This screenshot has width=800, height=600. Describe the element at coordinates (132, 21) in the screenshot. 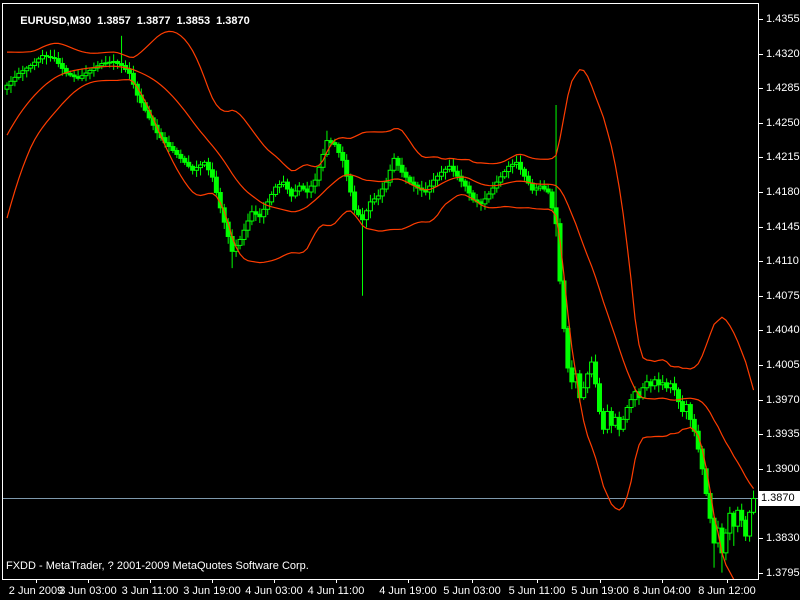

I see `chart-title: EURUSD,M30 1.3857 1.3877 1.3853 1.3870` at that location.